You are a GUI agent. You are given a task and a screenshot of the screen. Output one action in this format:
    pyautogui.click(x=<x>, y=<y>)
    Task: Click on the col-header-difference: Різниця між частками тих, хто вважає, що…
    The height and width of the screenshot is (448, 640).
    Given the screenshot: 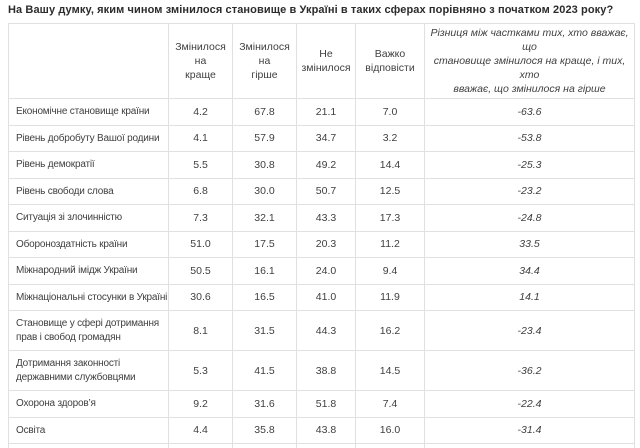 What is the action you would take?
    pyautogui.click(x=529, y=61)
    